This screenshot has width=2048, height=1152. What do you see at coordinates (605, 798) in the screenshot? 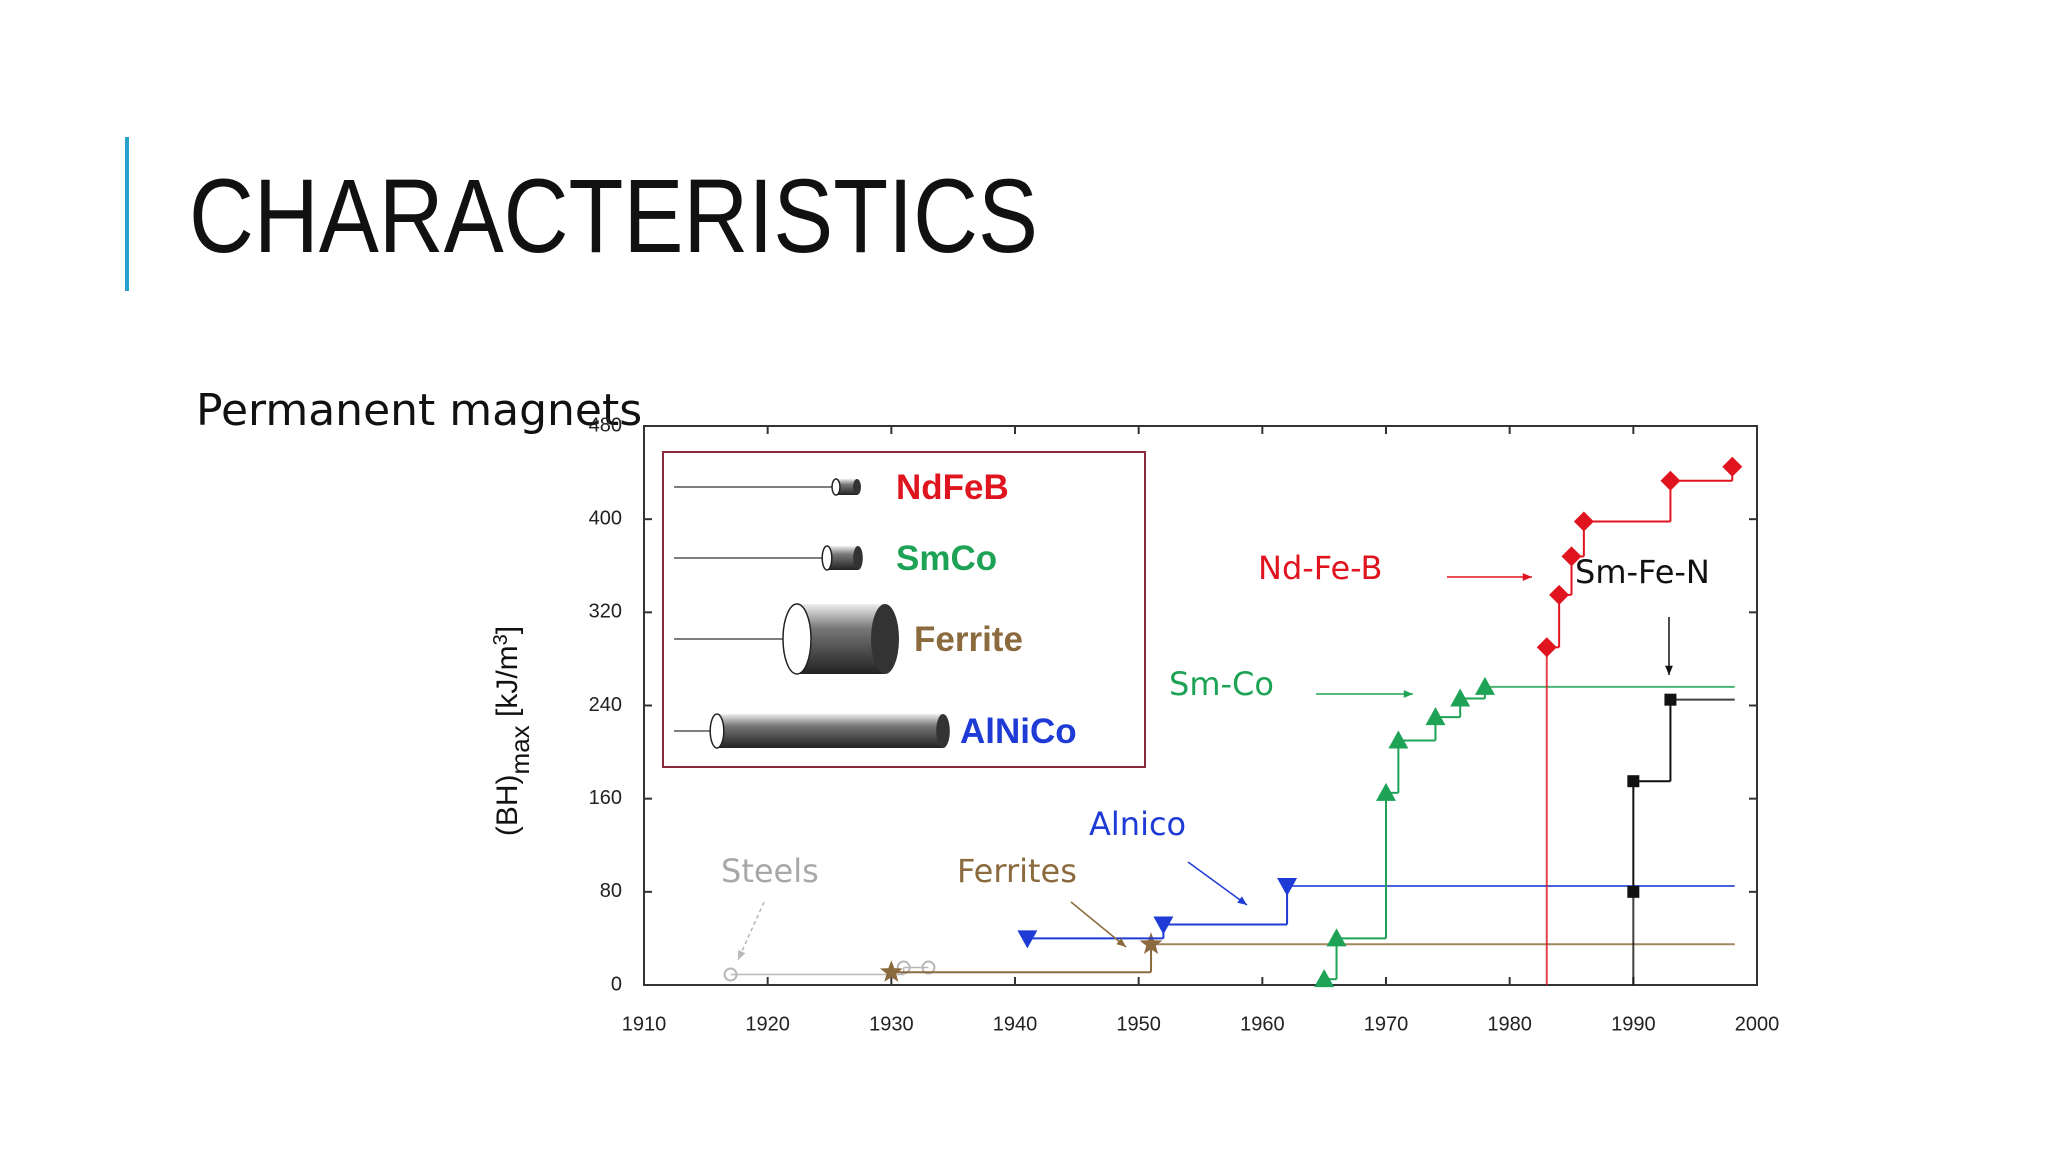
I see `y-tick-label: 160` at bounding box center [605, 798].